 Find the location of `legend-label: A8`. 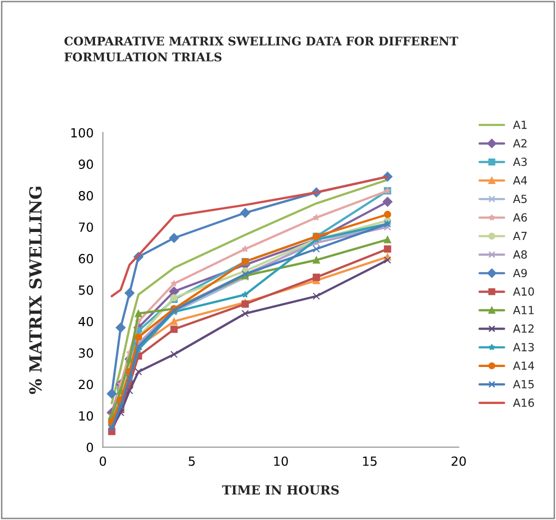

legend-label: A8 is located at coordinates (520, 254).